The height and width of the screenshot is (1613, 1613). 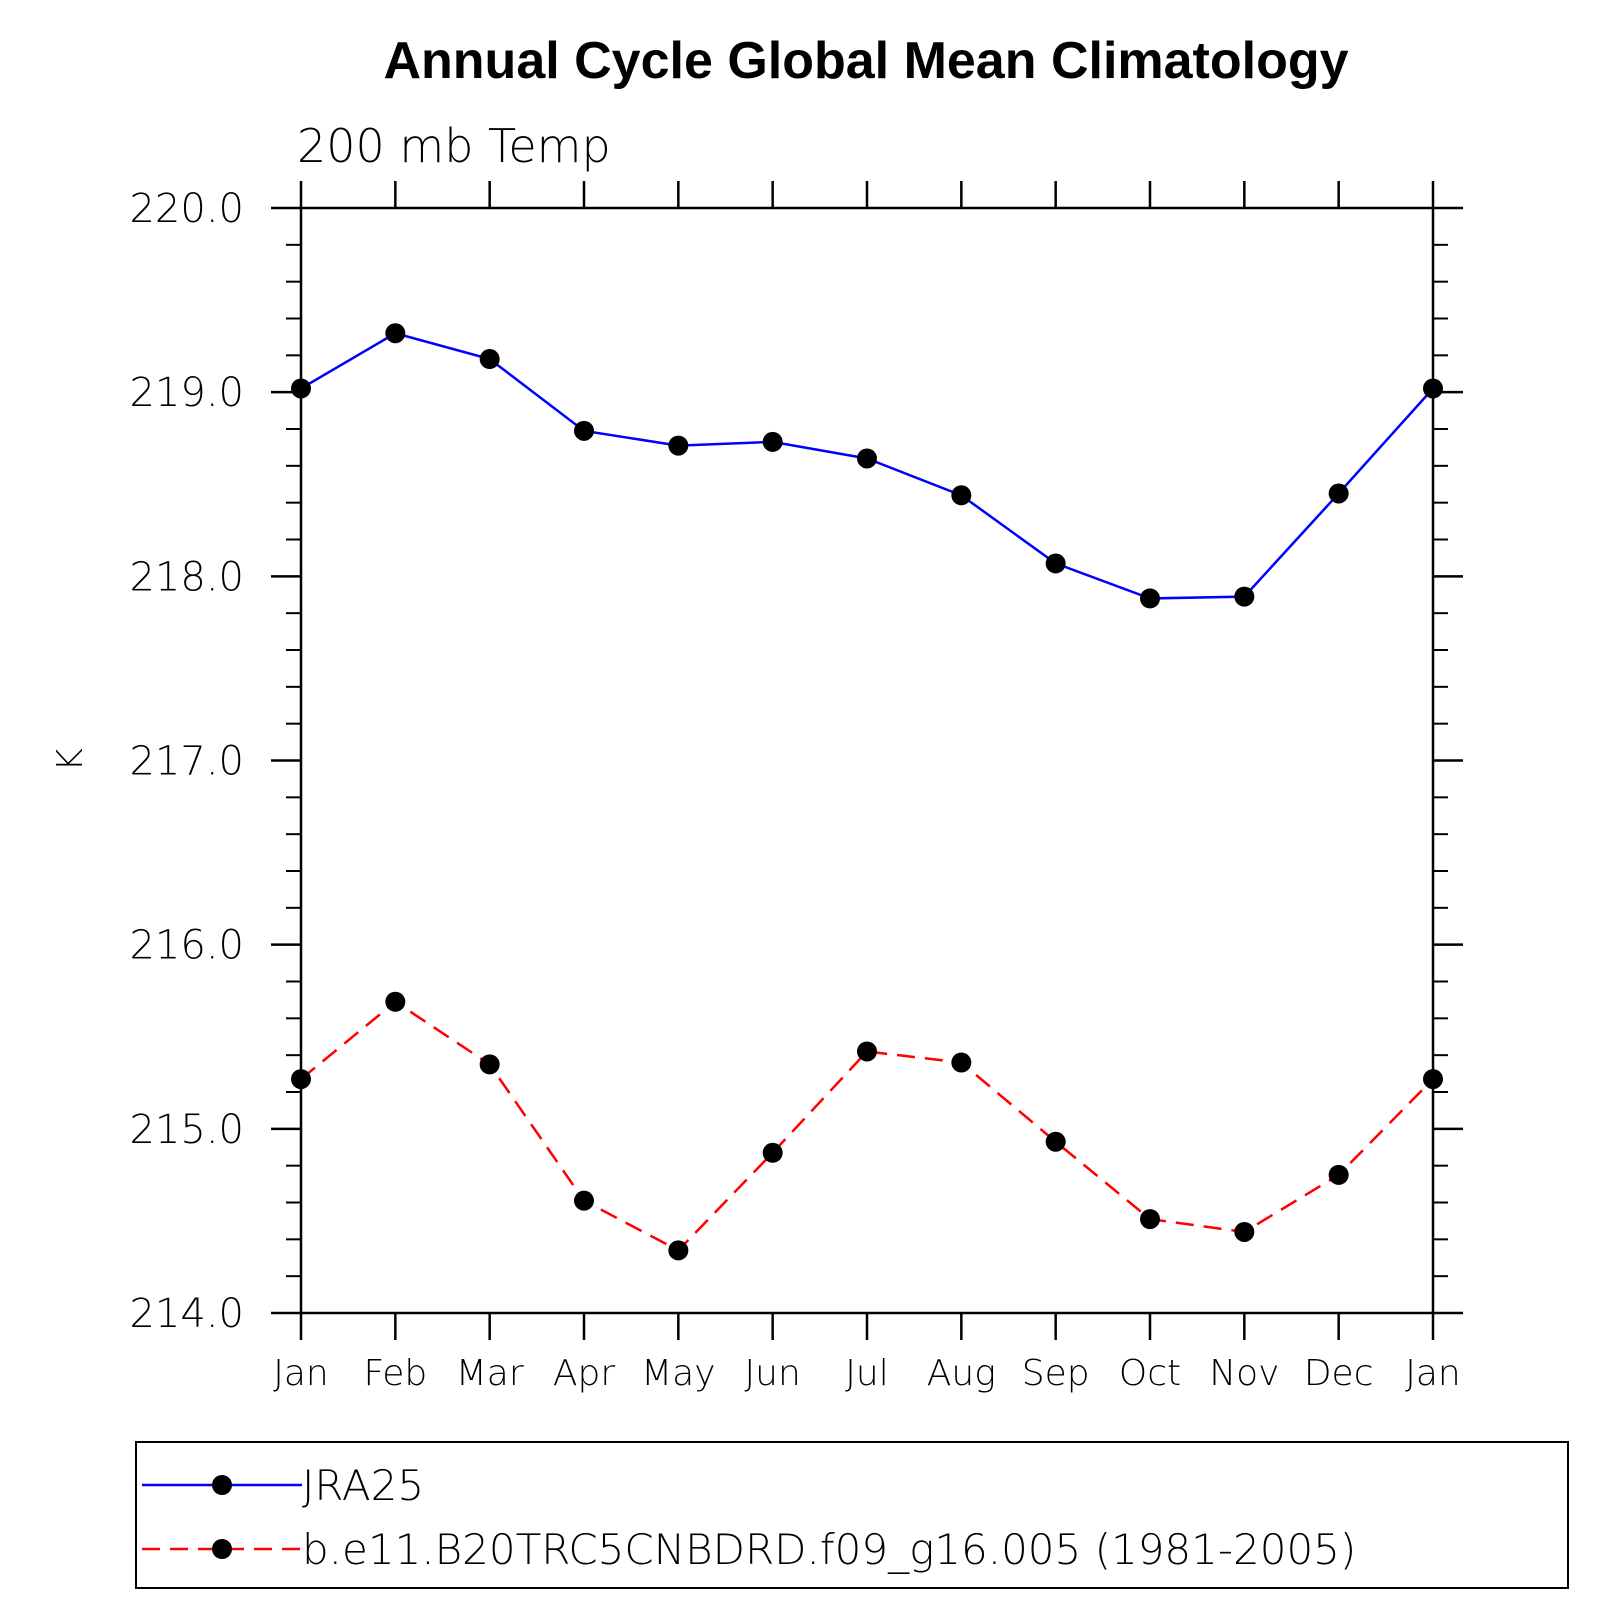 I want to click on legend-marker-model, so click(x=222, y=1549).